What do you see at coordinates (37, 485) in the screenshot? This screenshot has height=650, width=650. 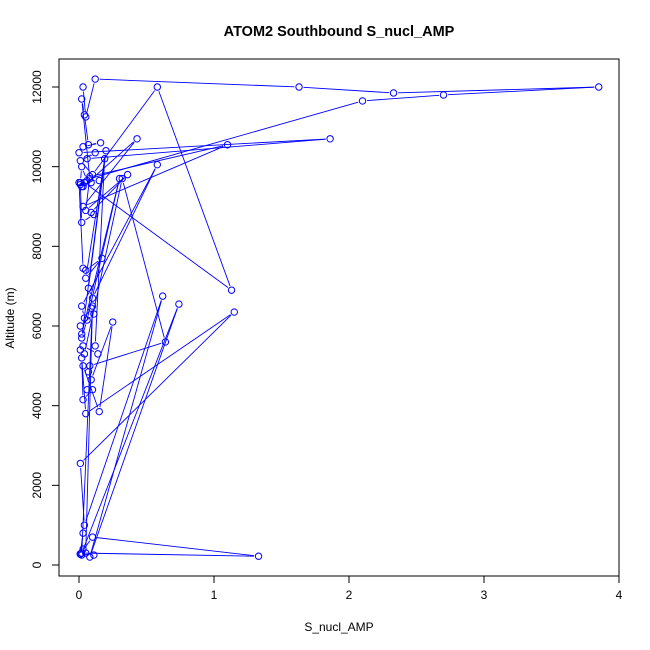 I see `y-tick-label: 2000` at bounding box center [37, 485].